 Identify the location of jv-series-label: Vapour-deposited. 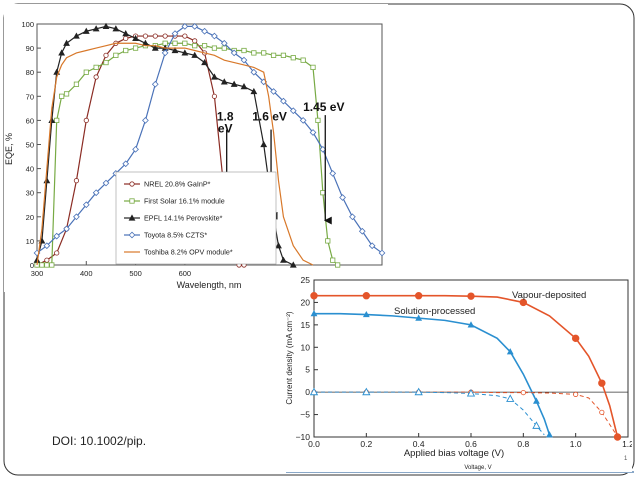
(549, 295).